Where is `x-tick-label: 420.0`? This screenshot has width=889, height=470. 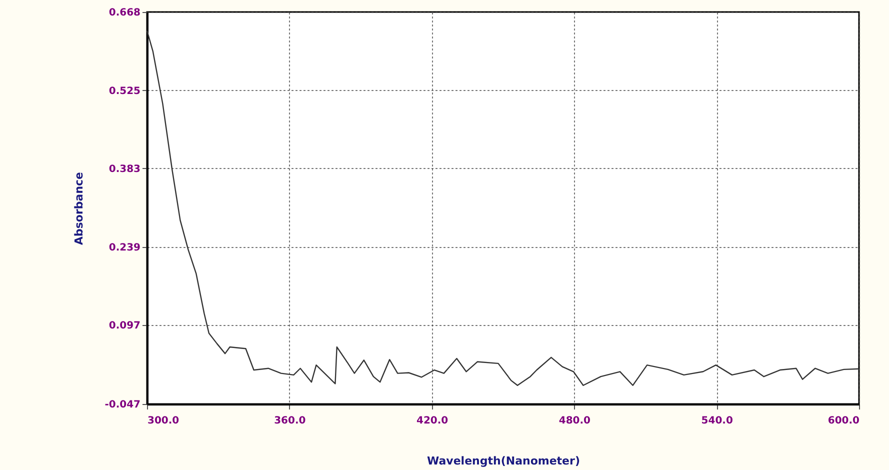
x-tick-label: 420.0 is located at coordinates (432, 421).